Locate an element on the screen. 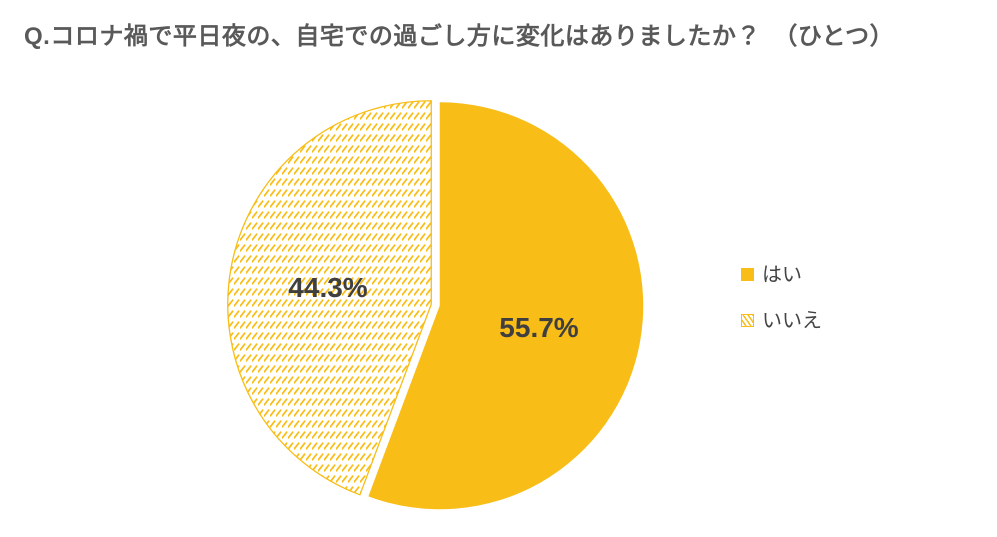 The image size is (997, 537). chart-title: Q.コロナ禍で平日夜の、自宅での過ごし方に変化はありましたか？ （ひとつ） is located at coordinates (459, 36).